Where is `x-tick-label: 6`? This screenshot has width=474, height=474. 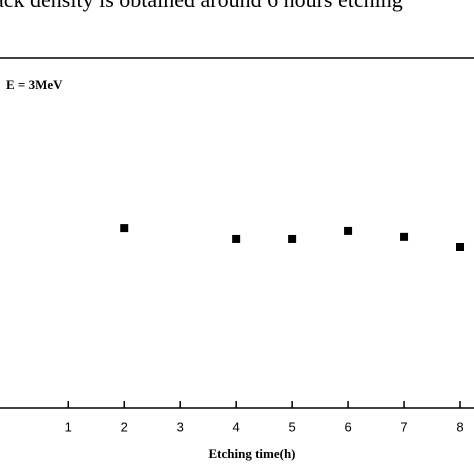
x-tick-label: 6 is located at coordinates (347, 426).